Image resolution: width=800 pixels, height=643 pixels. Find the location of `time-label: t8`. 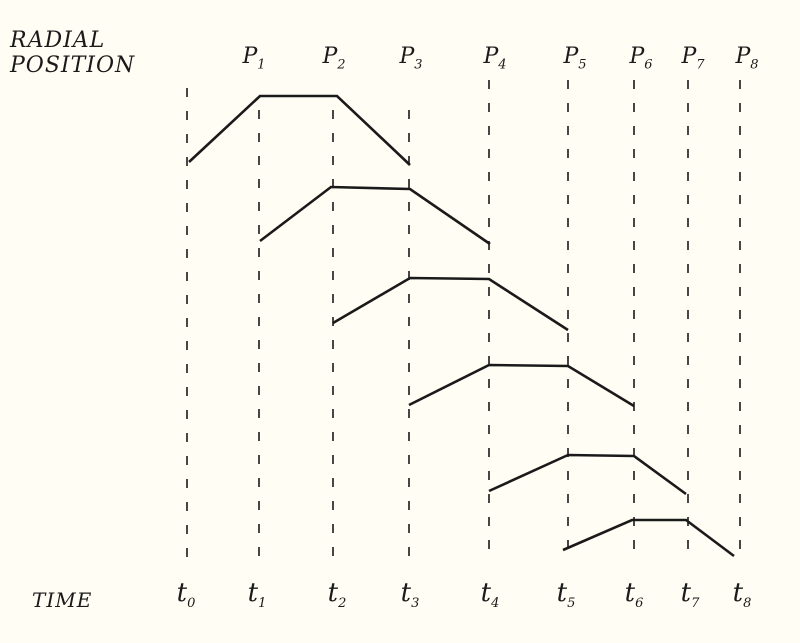

time-label: t8 is located at coordinates (742, 595).